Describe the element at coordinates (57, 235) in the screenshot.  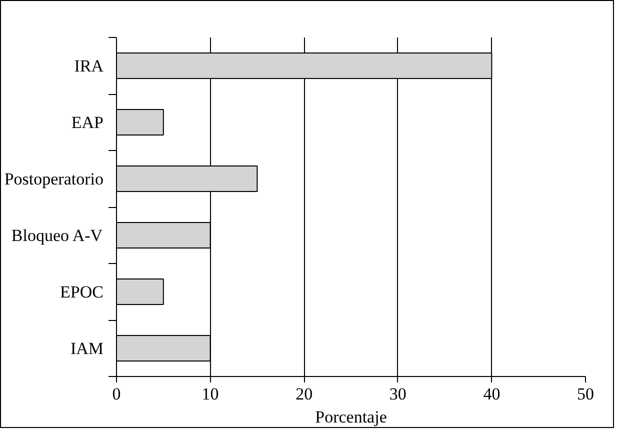
I see `y-tick-label: Bloqueo A-V` at that location.